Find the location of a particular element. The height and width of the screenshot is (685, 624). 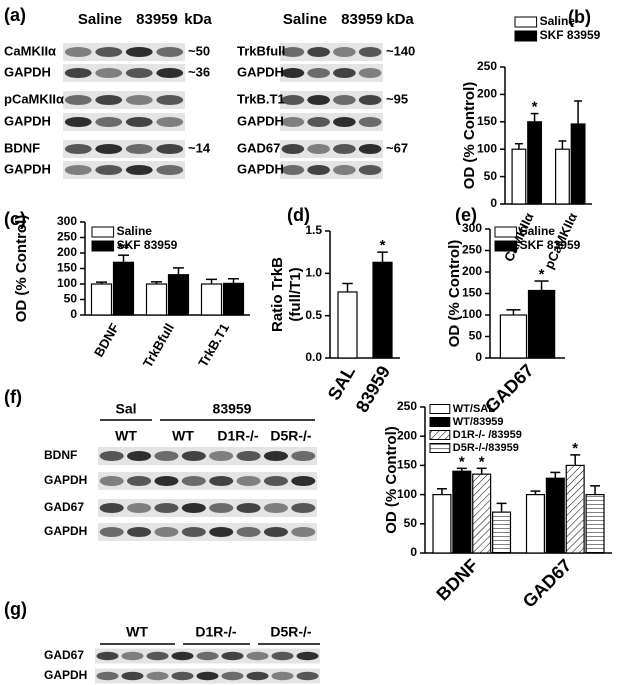

x-tick-label: 83959 is located at coordinates (373, 388).